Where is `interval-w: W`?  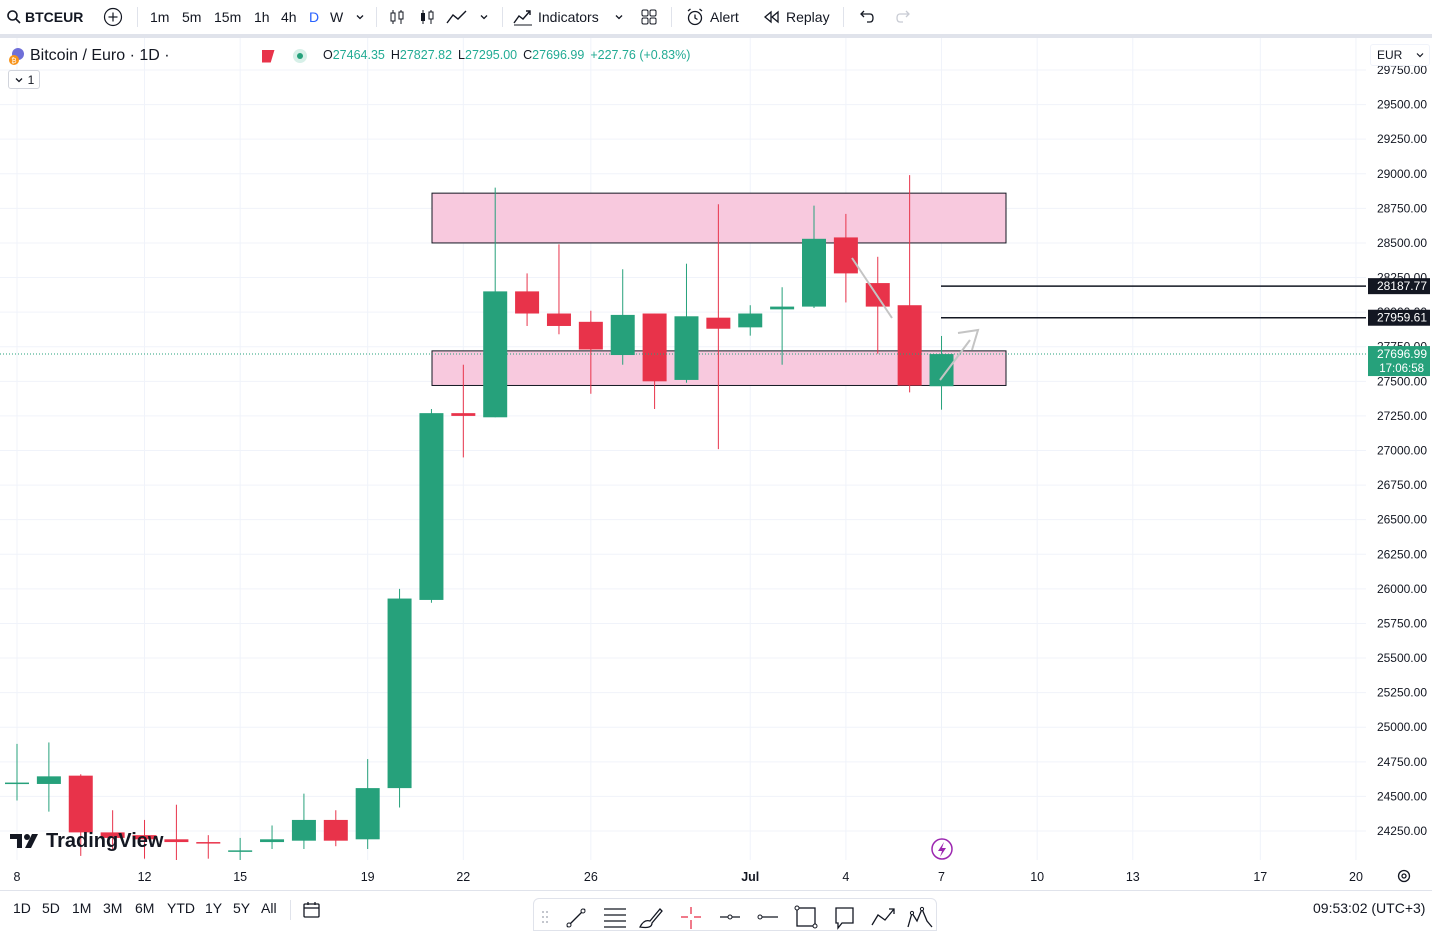
interval-w: W is located at coordinates (337, 17).